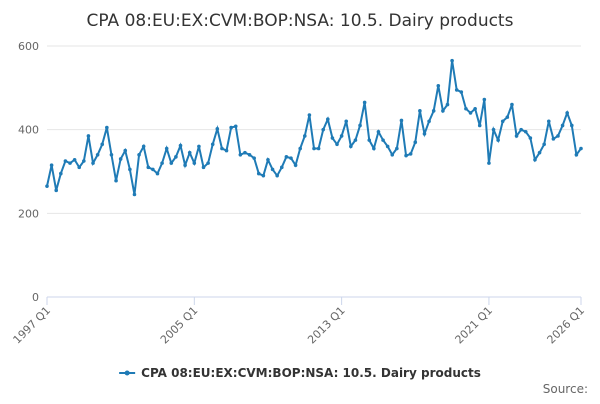 This screenshot has height=404, width=600. I want to click on x-tick-label: 2021 Q1, so click(474, 325).